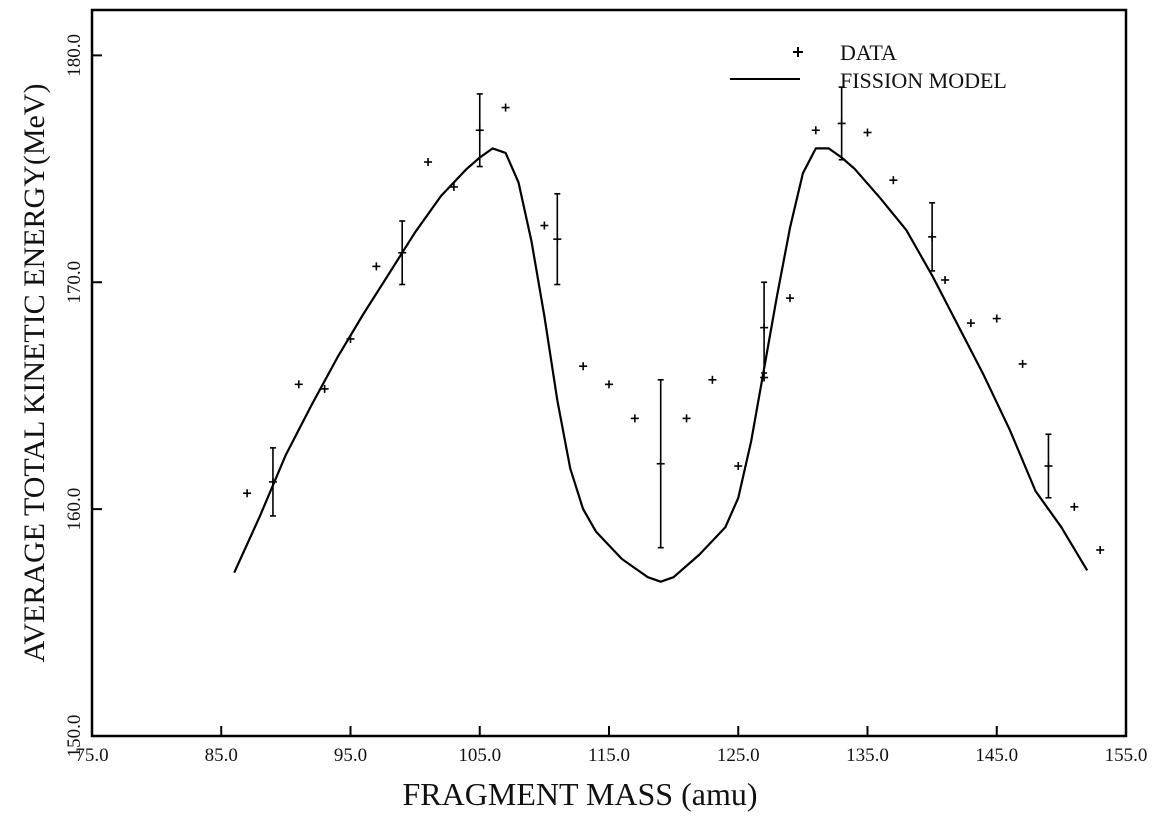 Image resolution: width=1170 pixels, height=817 pixels. Describe the element at coordinates (74, 55) in the screenshot. I see `y-tick-label: 180.0` at that location.